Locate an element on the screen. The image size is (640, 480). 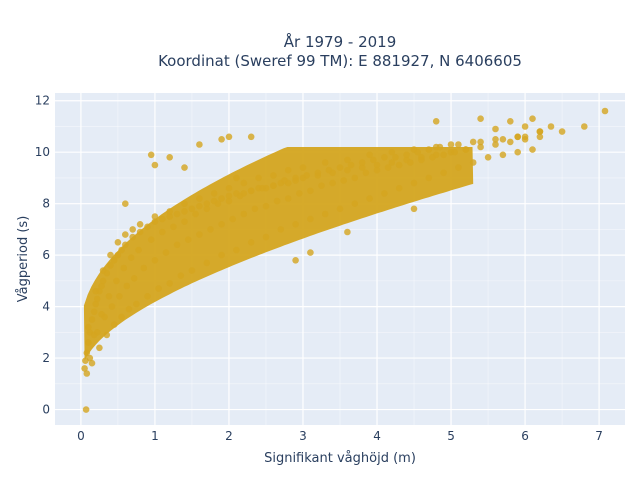
x-tick-label: 0 is located at coordinates (81, 436).